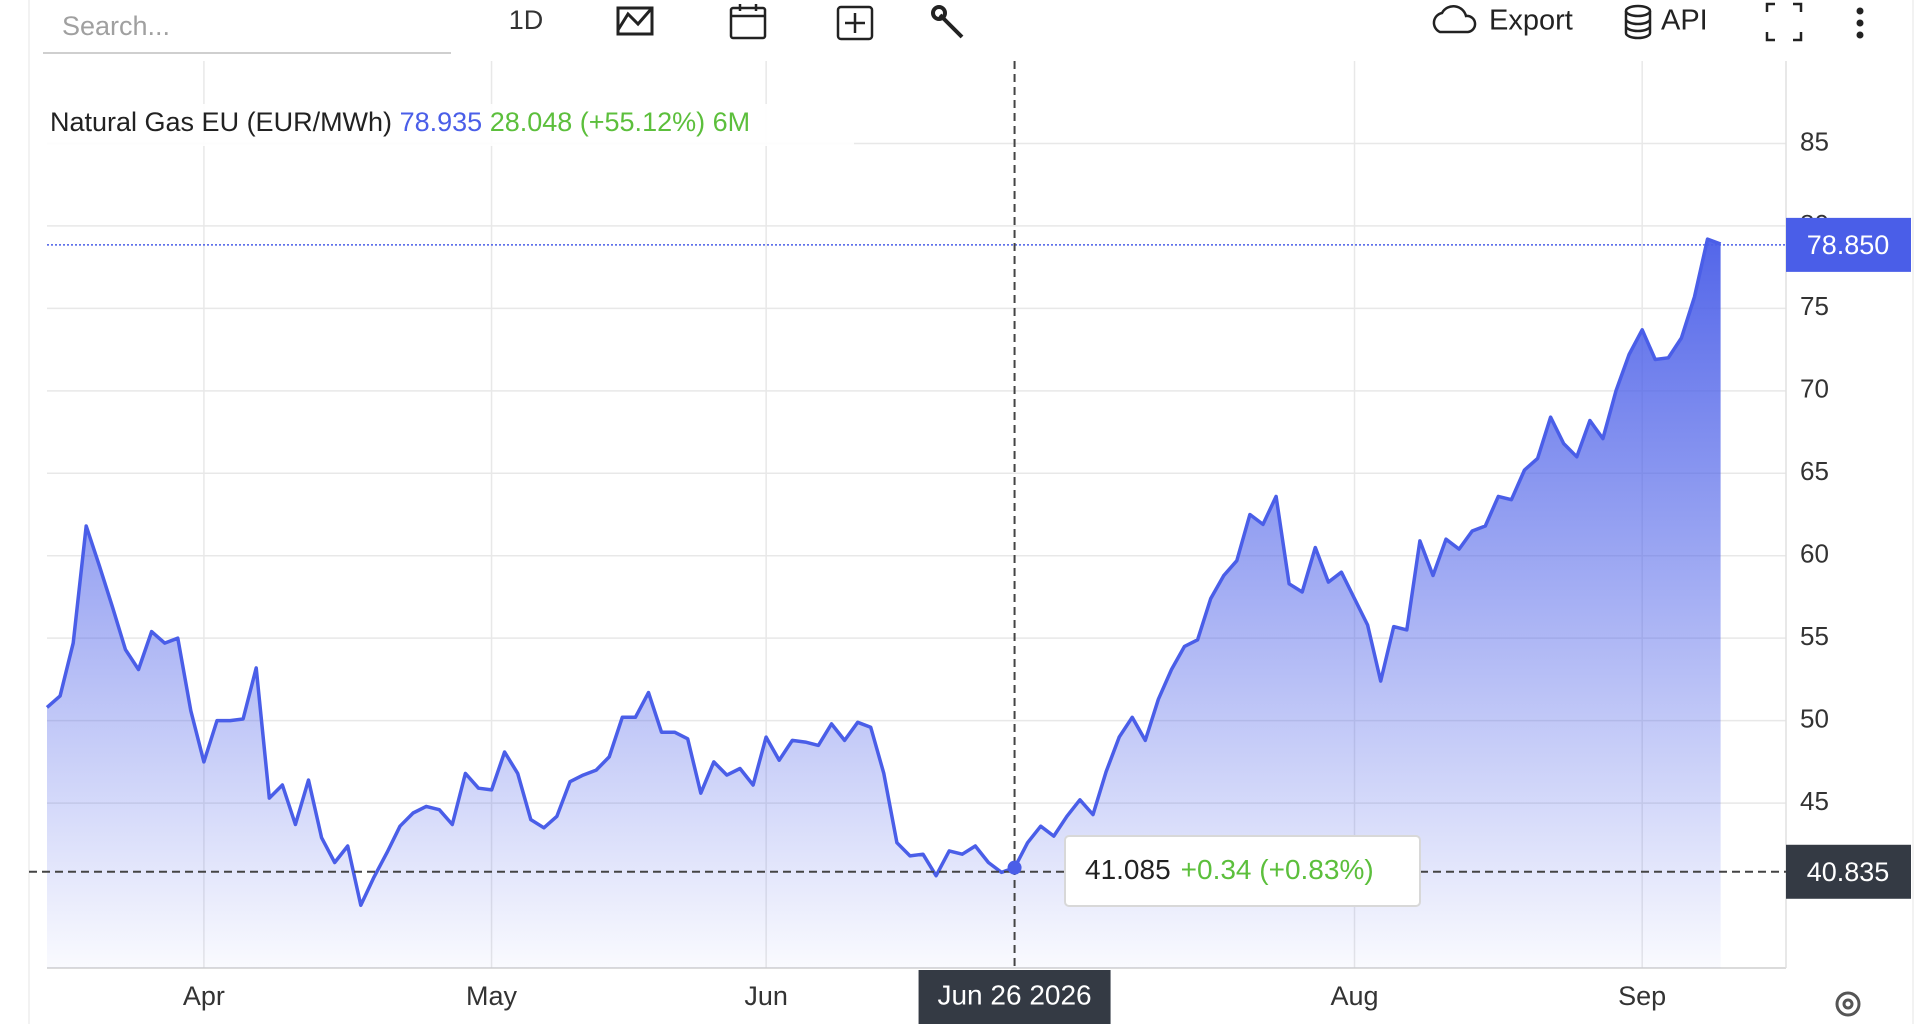  I want to click on export-button: Export, so click(1502, 20).